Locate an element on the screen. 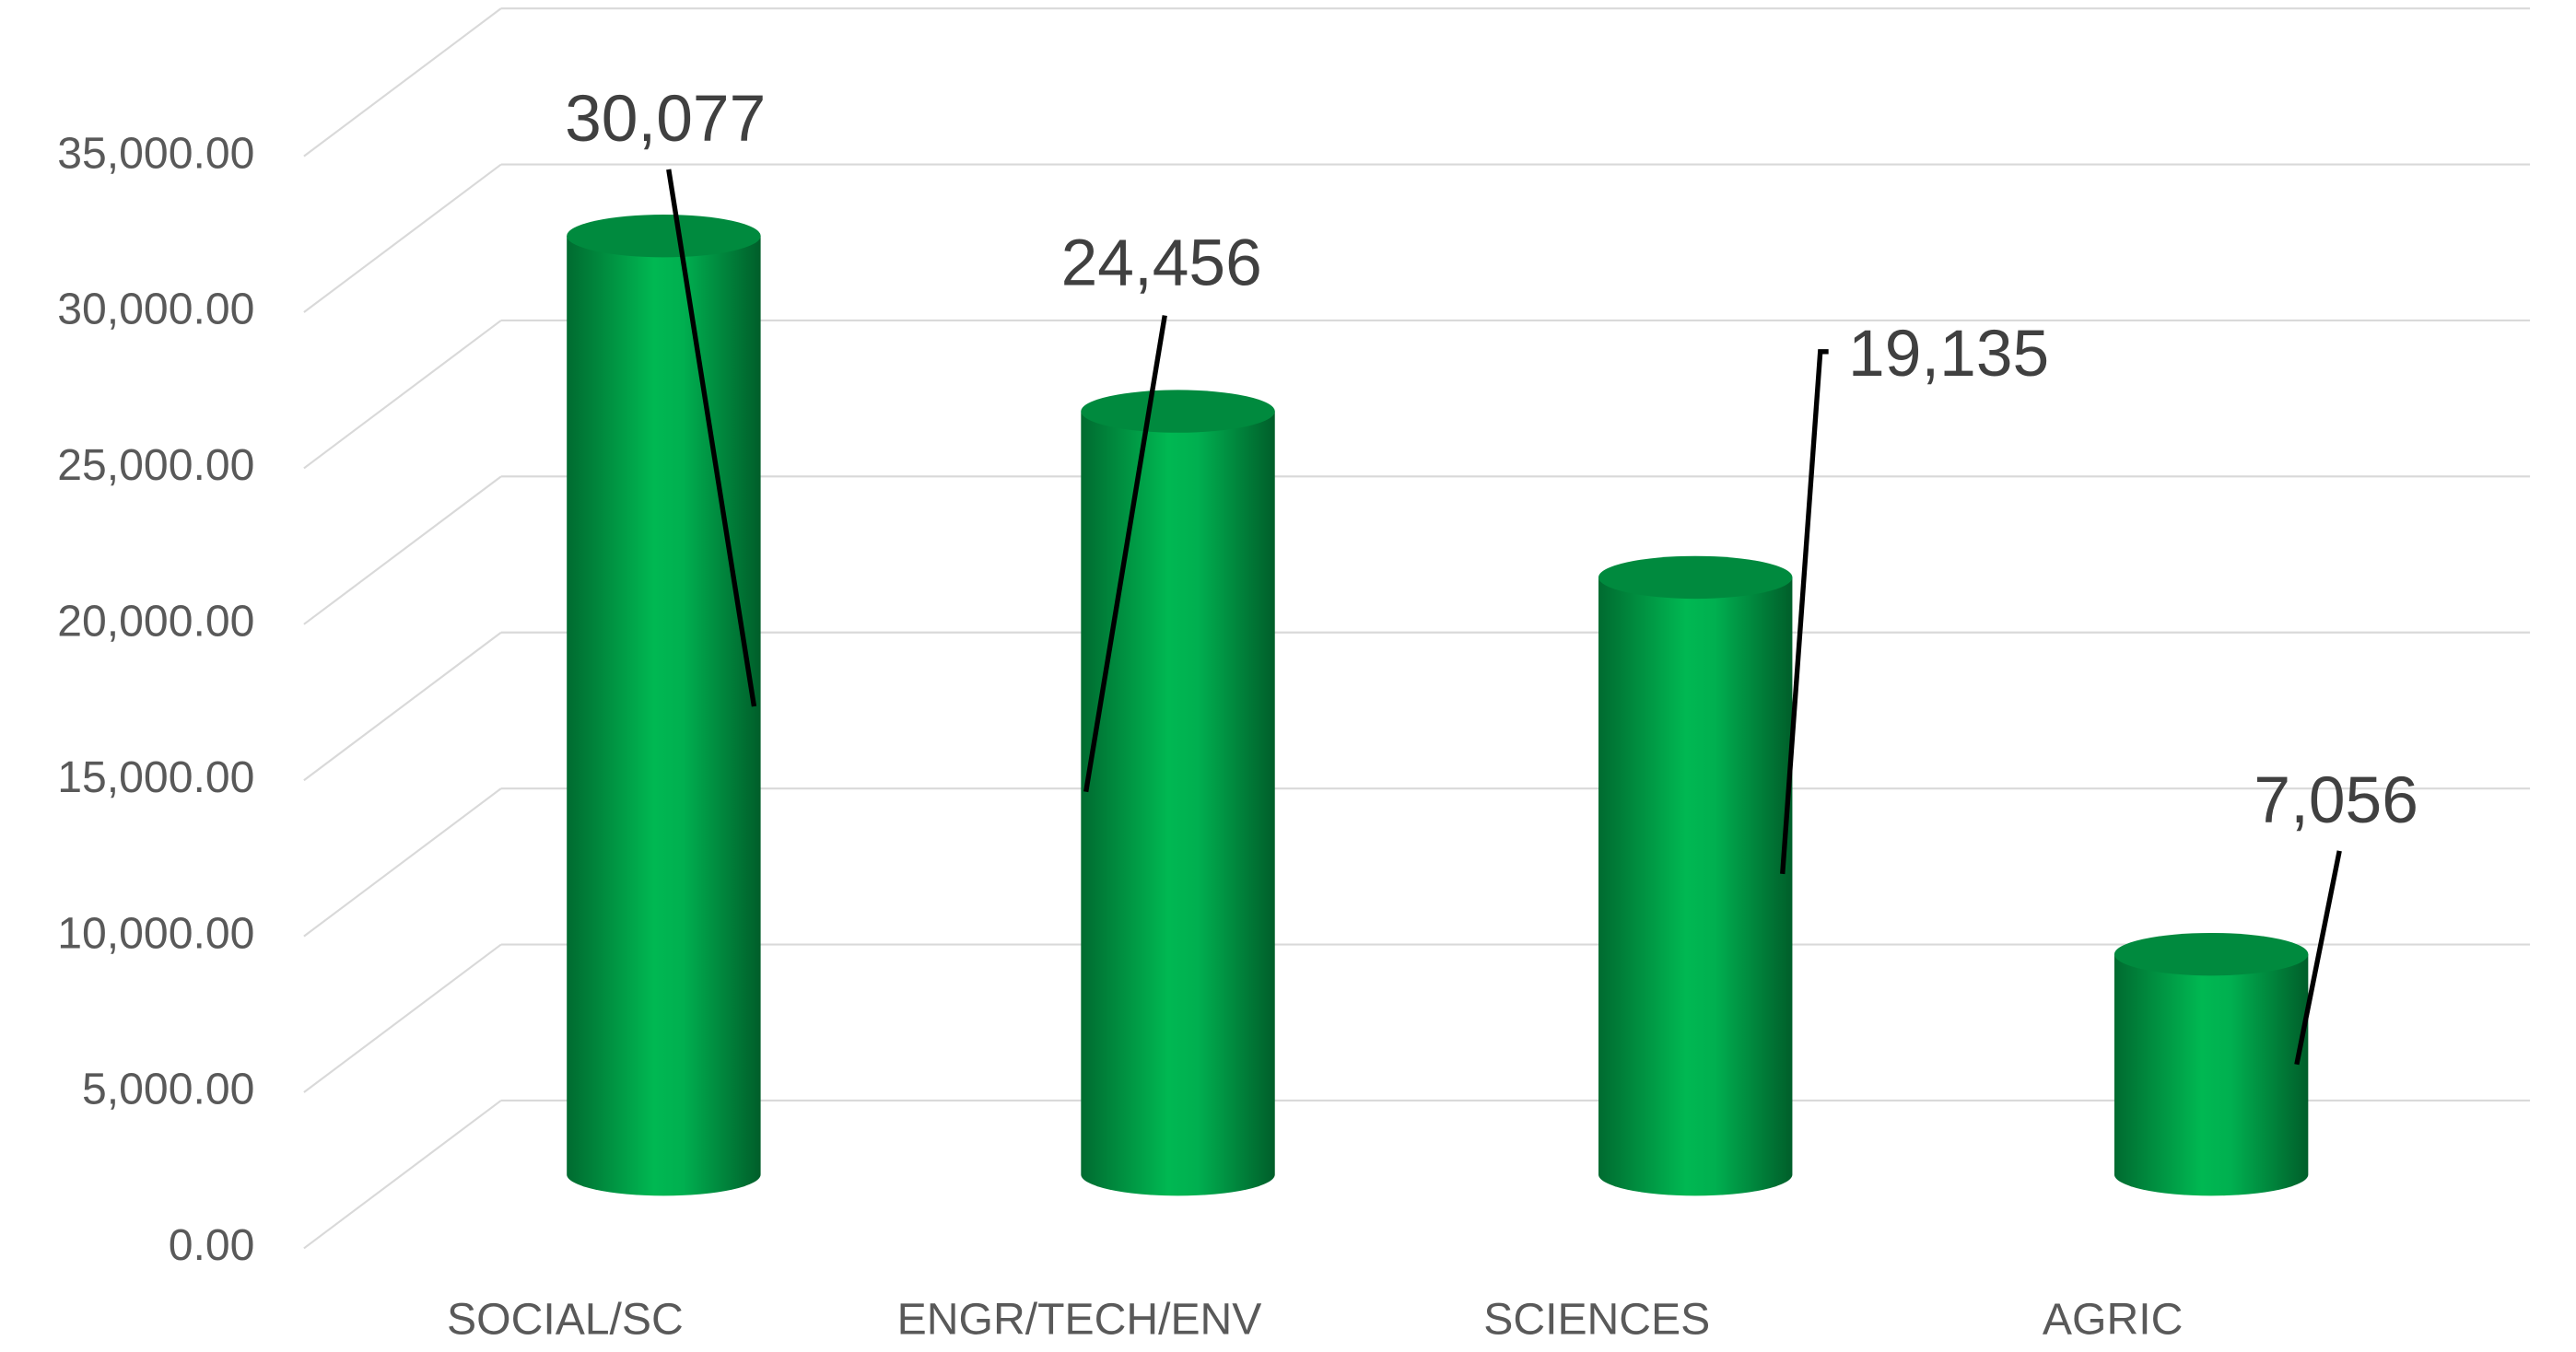 The image size is (2576, 1352). y-tick-label: 30,000.00 is located at coordinates (155, 310).